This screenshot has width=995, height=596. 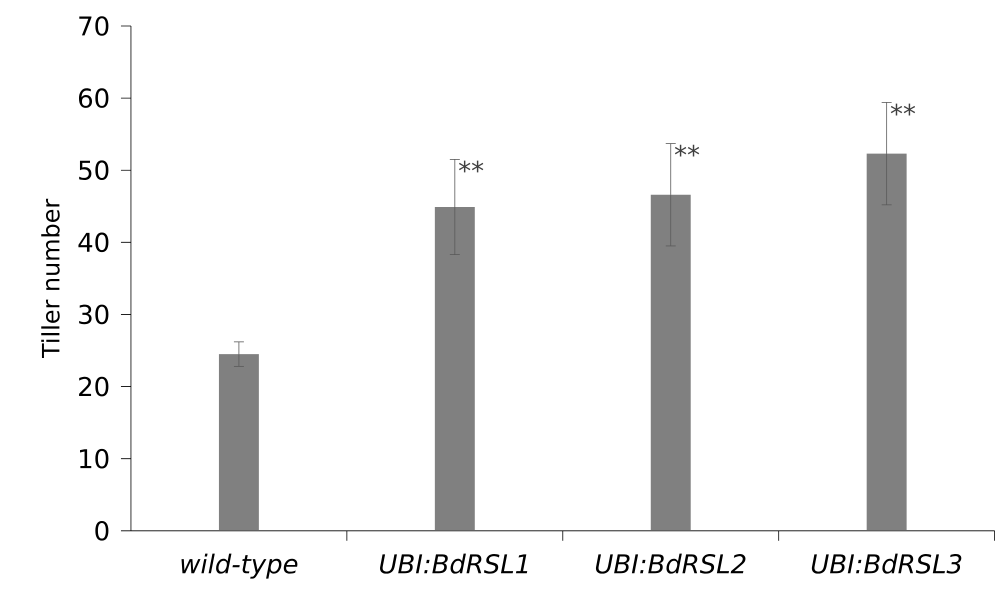 What do you see at coordinates (93, 386) in the screenshot?
I see `y-tick-label: 20` at bounding box center [93, 386].